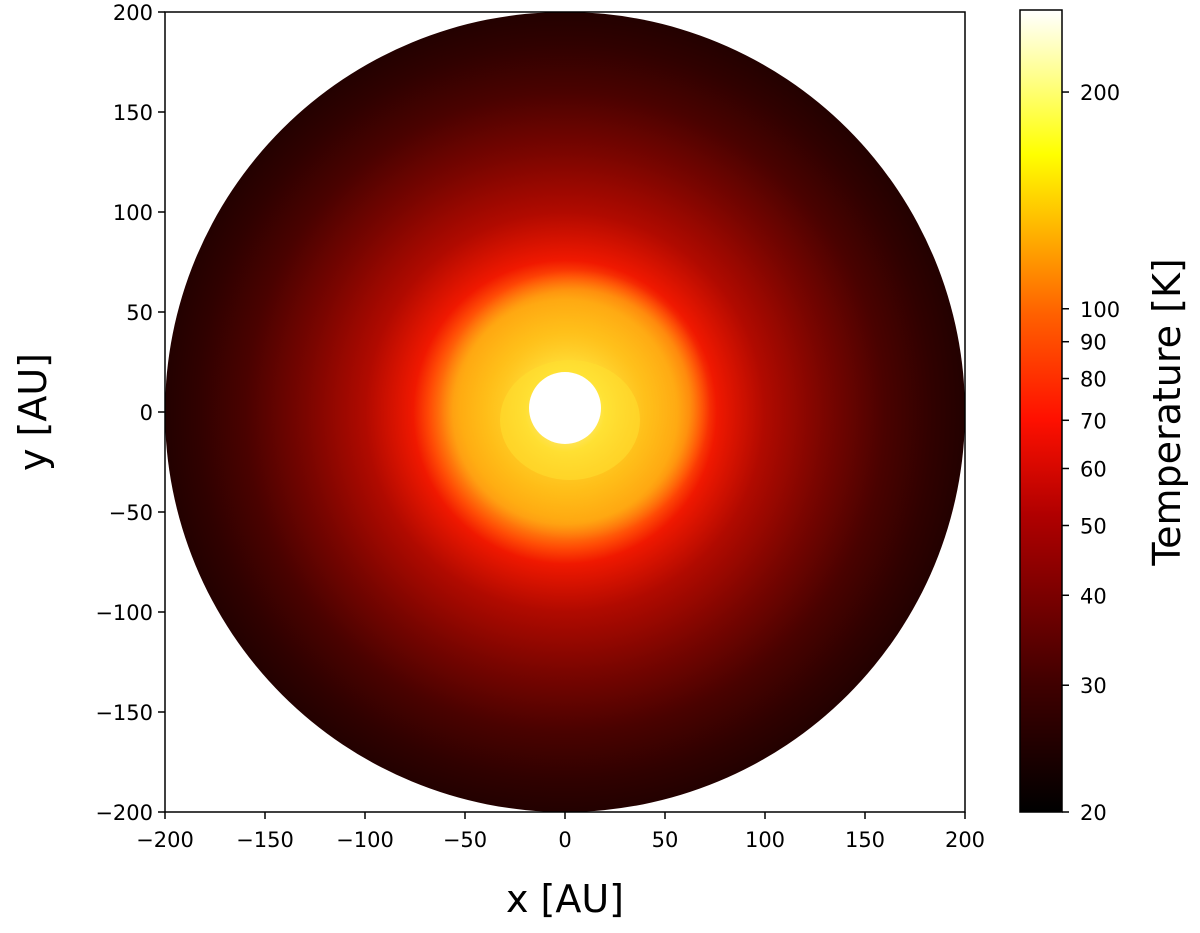 The width and height of the screenshot is (1200, 933). Describe the element at coordinates (265, 840) in the screenshot. I see `x-tick-label: −150` at that location.